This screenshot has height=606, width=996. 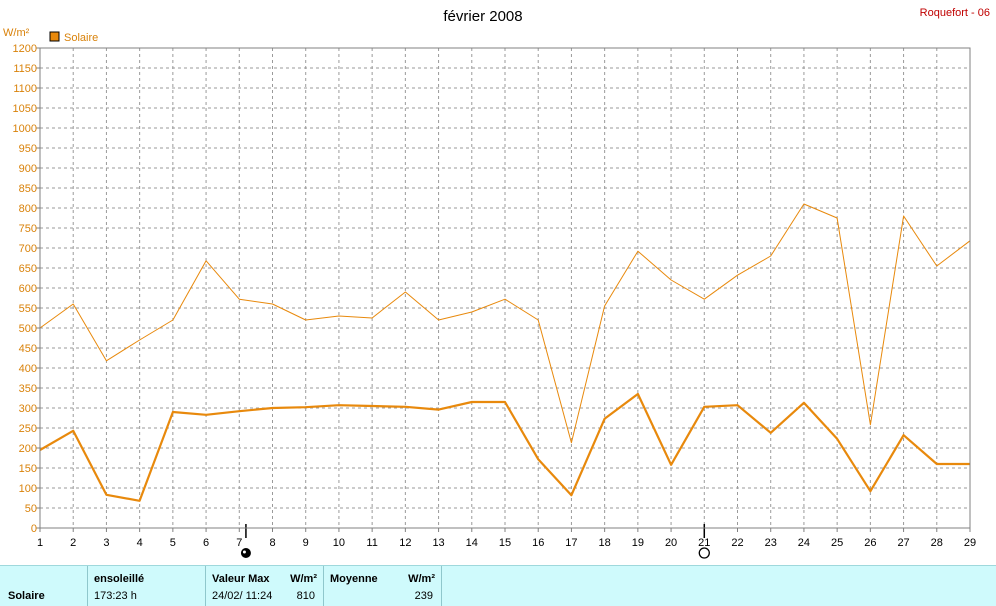 I want to click on y-tick-label: 600, so click(x=28, y=289).